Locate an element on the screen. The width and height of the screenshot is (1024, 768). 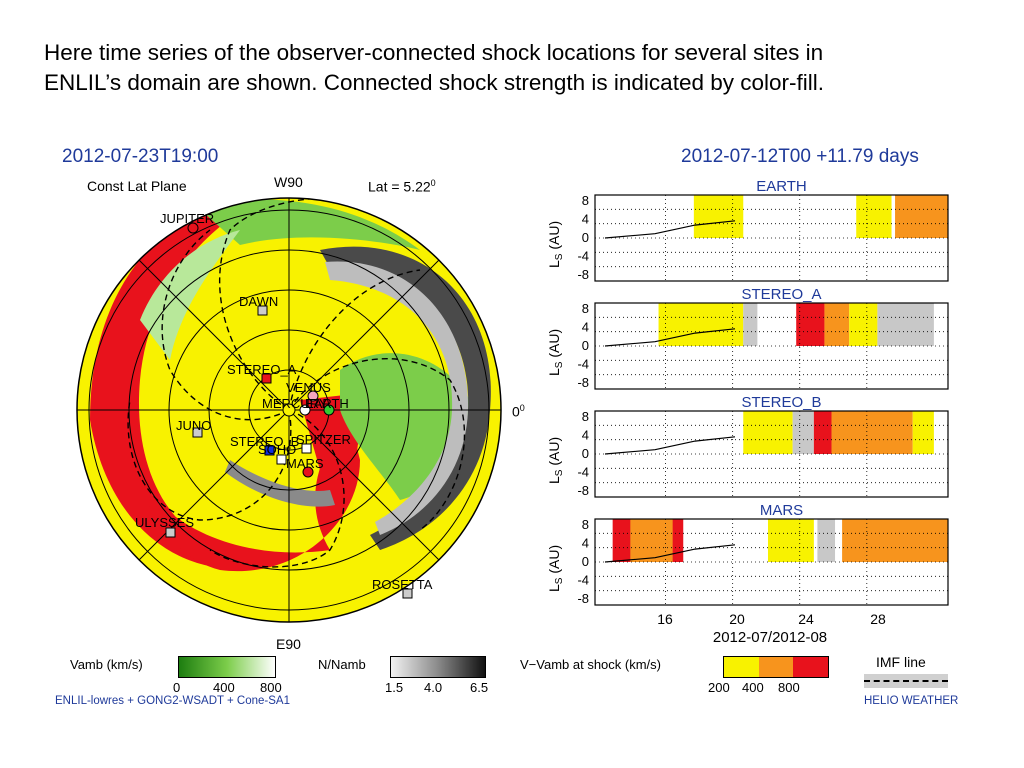
panel-mars: MARS 8 4 0 -4 -8 LS (AU) is located at coordinates (747, 554).